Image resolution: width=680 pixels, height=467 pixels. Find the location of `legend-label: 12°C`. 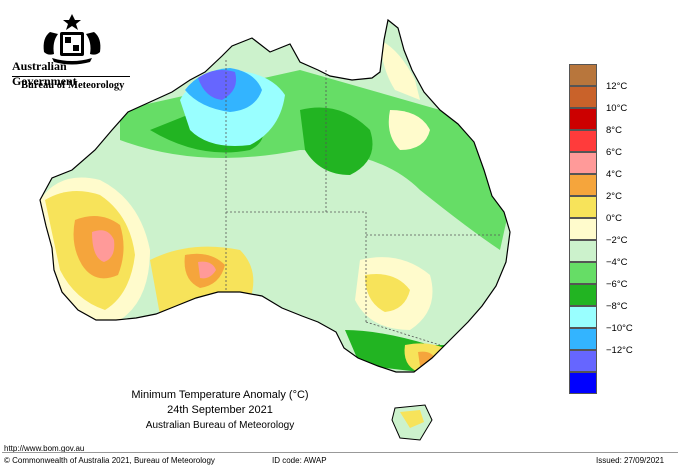

legend-label: 12°C is located at coordinates (617, 86).